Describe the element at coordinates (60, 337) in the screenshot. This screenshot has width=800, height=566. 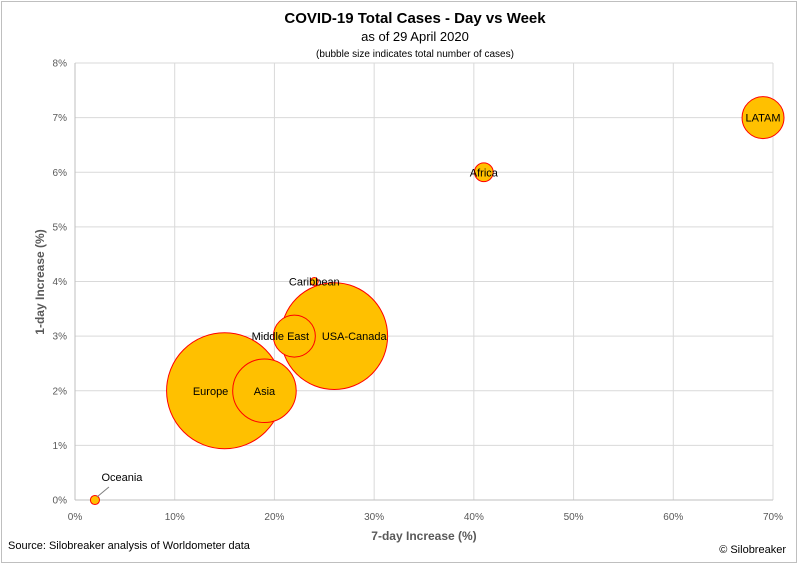
I see `y-tick-label: 3%` at that location.